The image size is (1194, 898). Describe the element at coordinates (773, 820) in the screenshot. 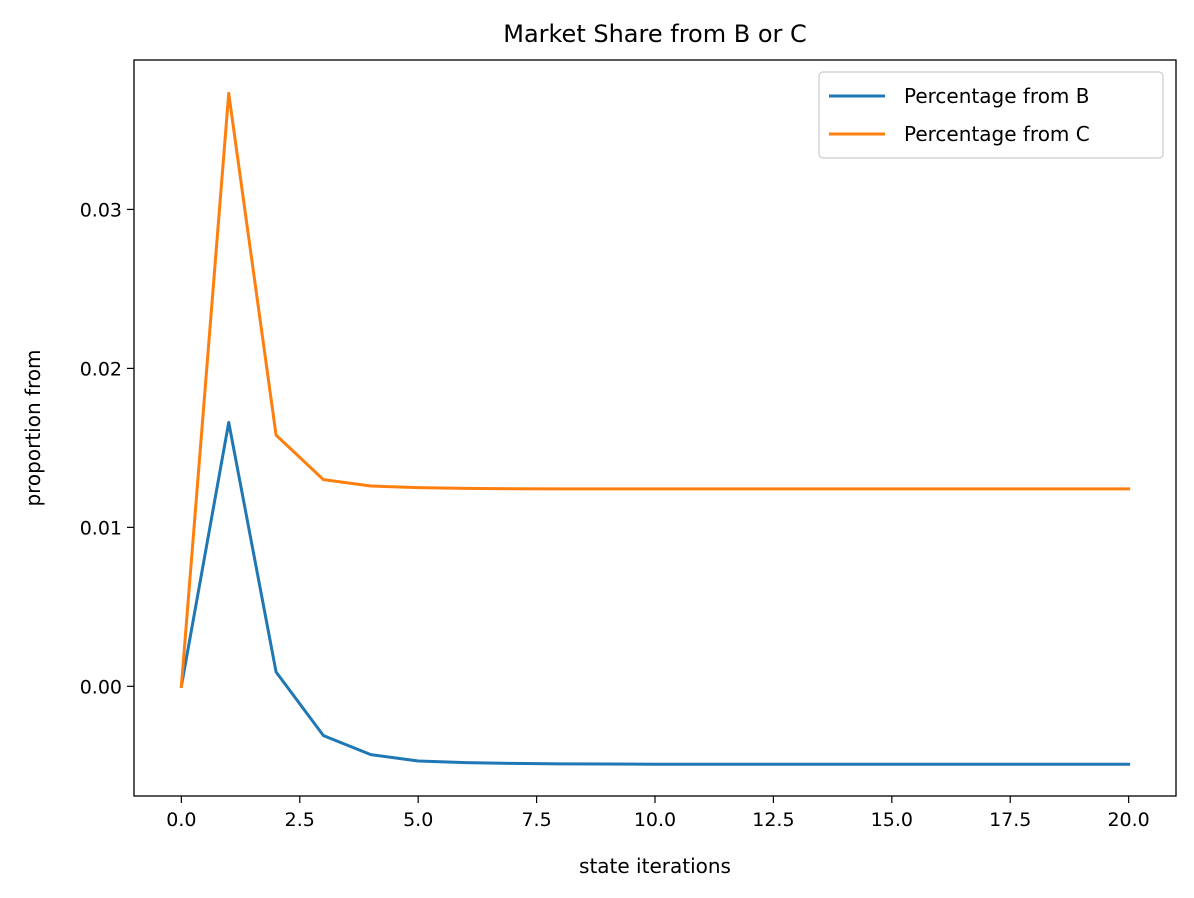

I see `x-tick-label: 12.5` at that location.